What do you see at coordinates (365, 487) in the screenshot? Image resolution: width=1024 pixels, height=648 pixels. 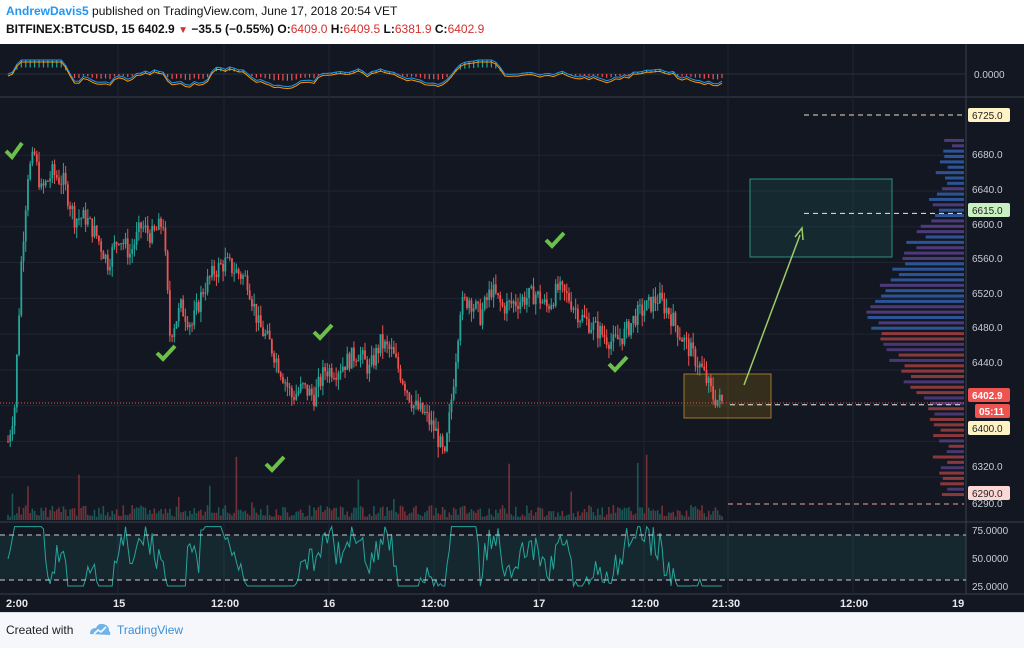 I see `volume-bars` at bounding box center [365, 487].